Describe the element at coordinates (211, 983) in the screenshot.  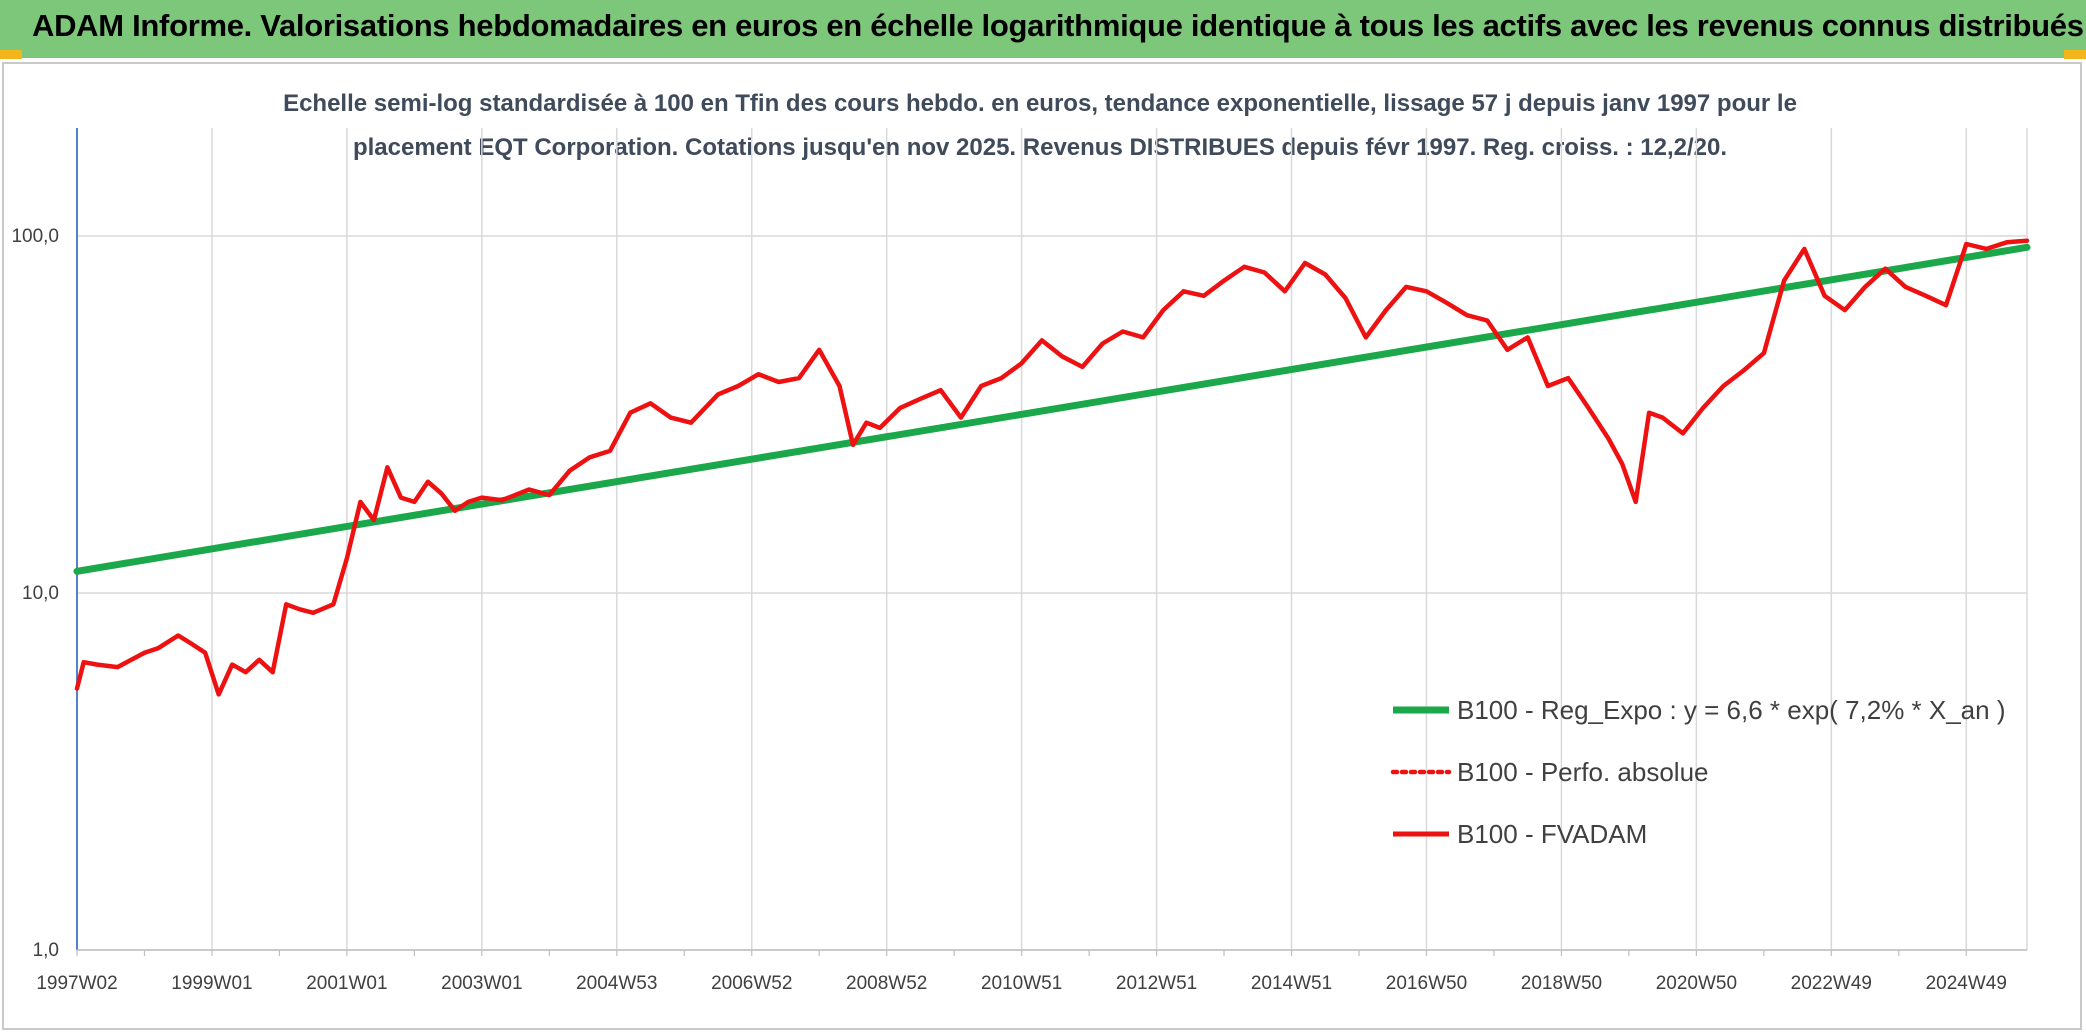
I see `x-tick-label: 1999W01` at that location.